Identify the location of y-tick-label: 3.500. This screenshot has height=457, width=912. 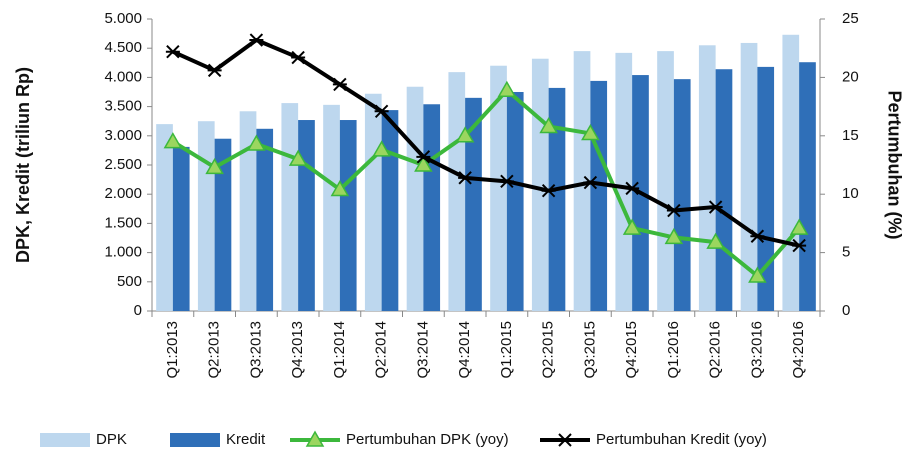
(123, 106).